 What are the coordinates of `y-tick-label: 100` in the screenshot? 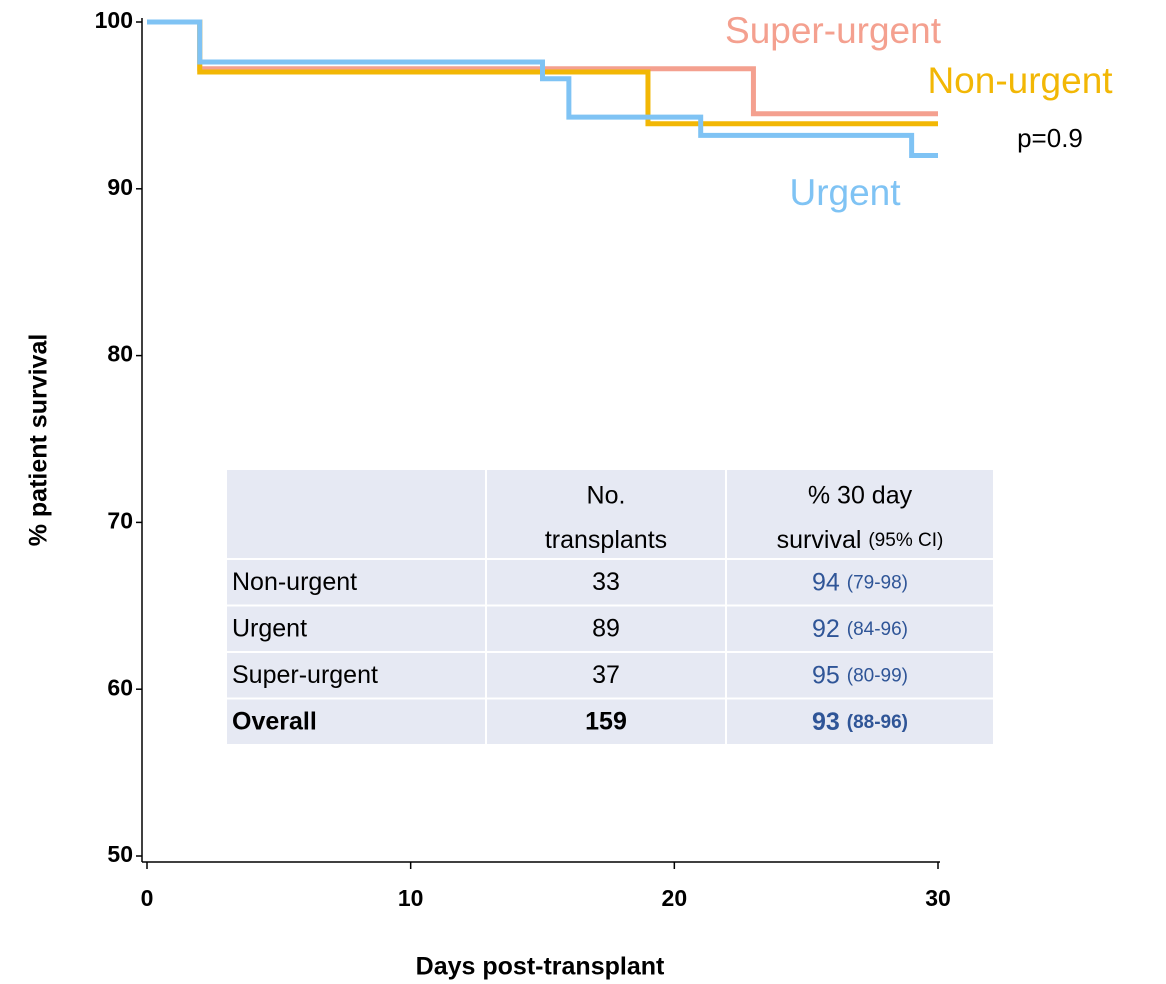 It's located at (114, 20).